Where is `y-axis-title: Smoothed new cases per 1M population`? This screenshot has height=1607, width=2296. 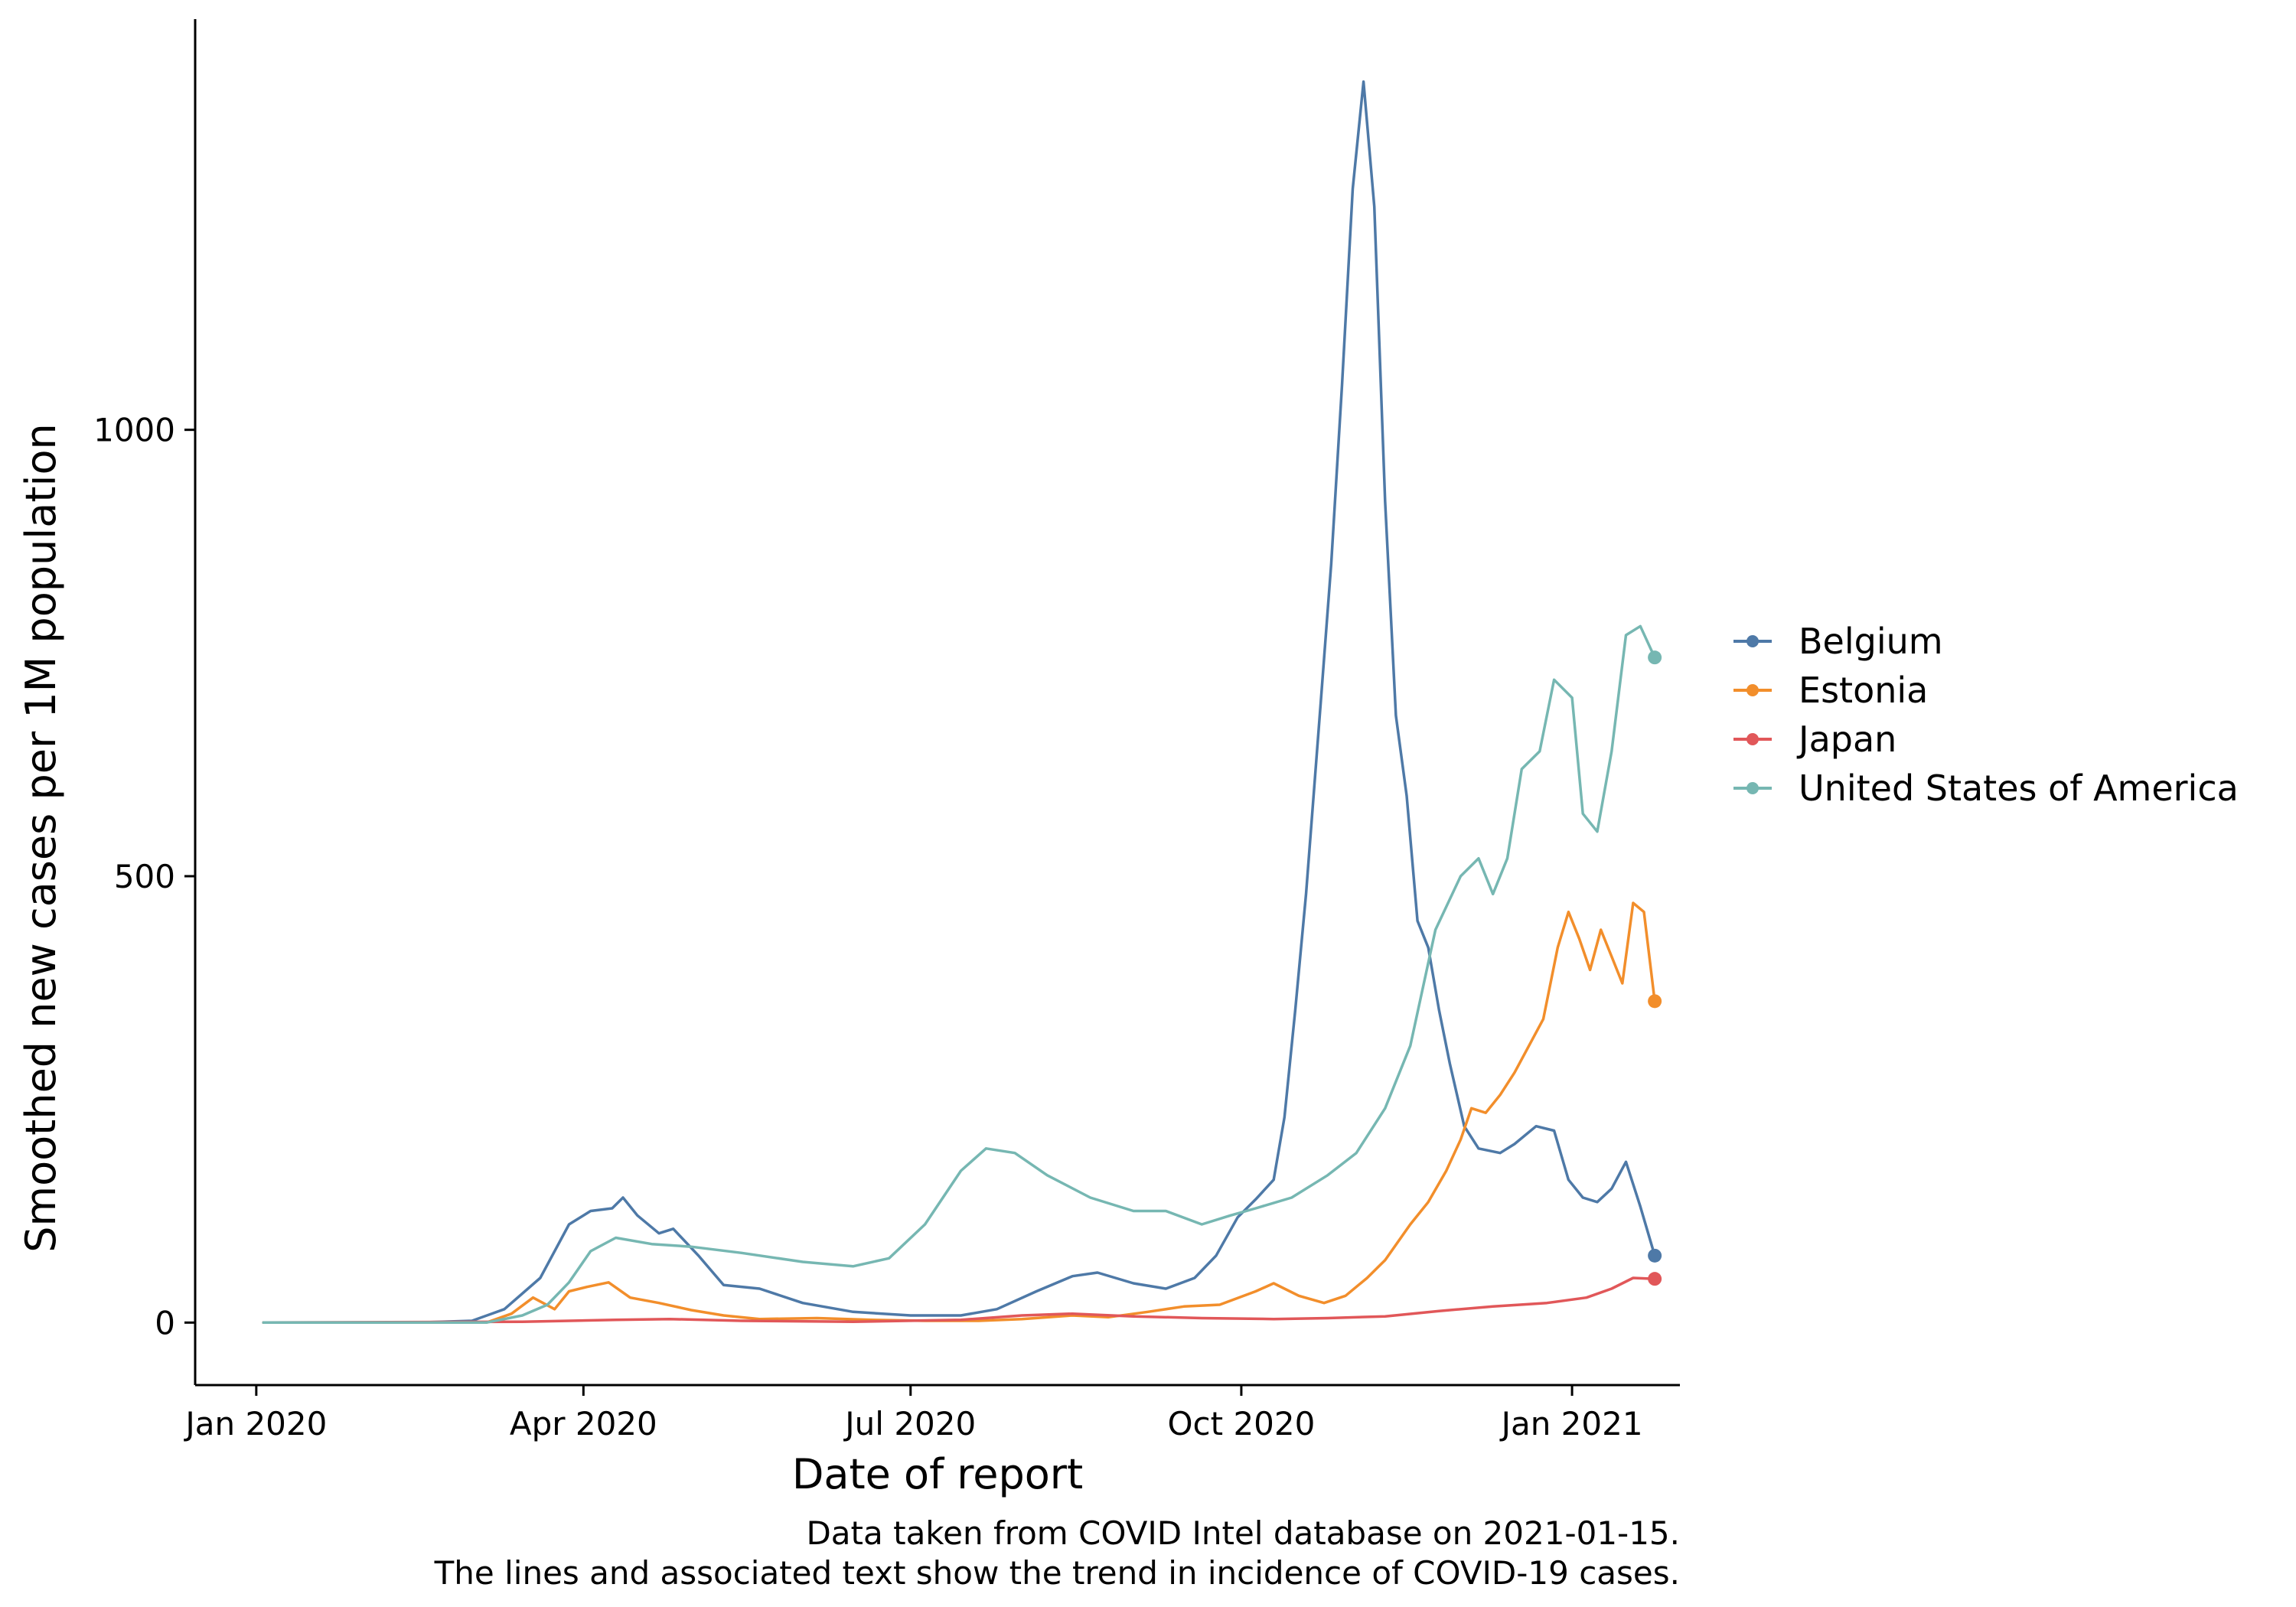 y-axis-title: Smoothed new cases per 1M population is located at coordinates (41, 838).